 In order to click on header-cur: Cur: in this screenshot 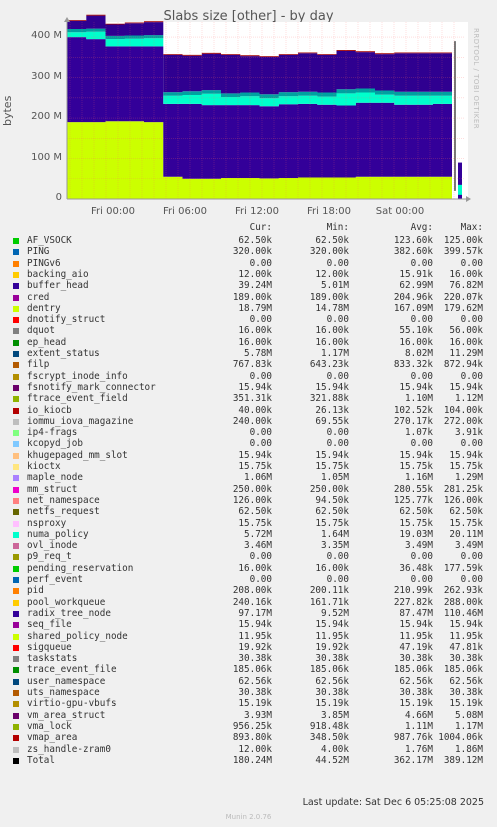, I will do `click(260, 227)`.